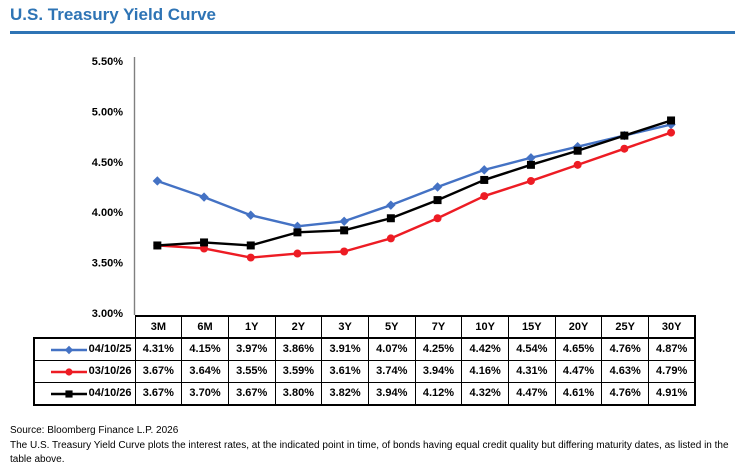  I want to click on maturity-header: 25Y, so click(625, 327).